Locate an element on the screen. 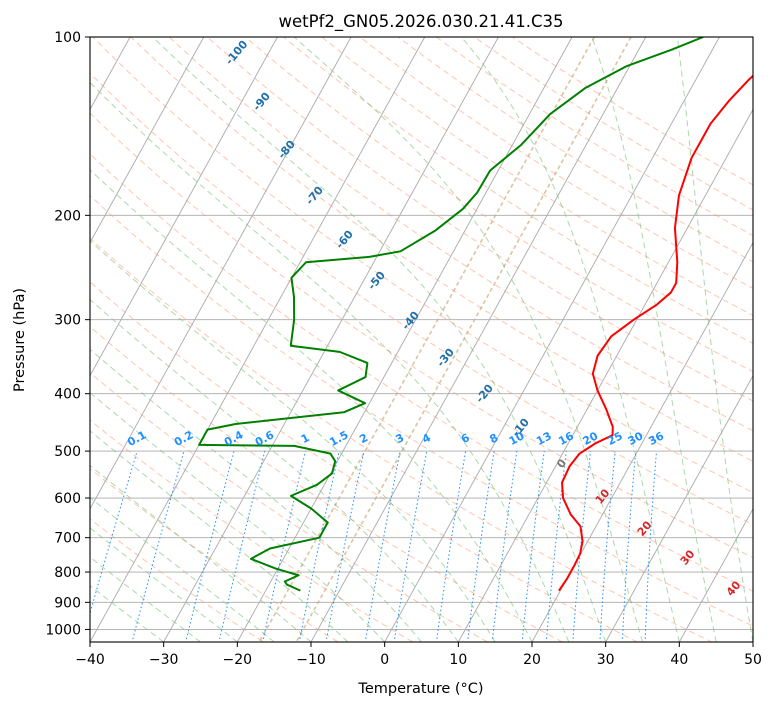 Image resolution: width=775 pixels, height=708 pixels. y-tick-label: 500 is located at coordinates (67, 452).